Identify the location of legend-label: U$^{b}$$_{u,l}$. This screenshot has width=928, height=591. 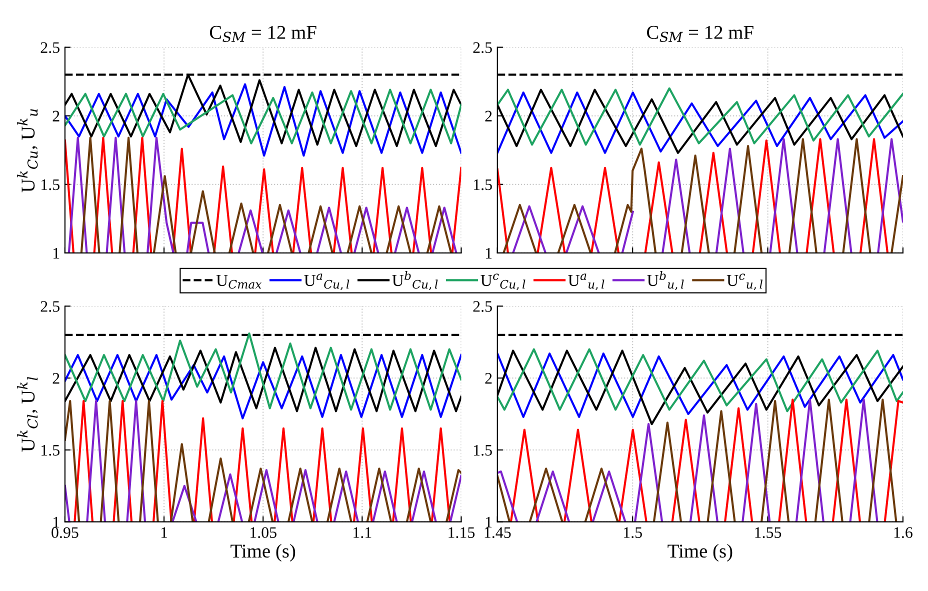
(665, 280).